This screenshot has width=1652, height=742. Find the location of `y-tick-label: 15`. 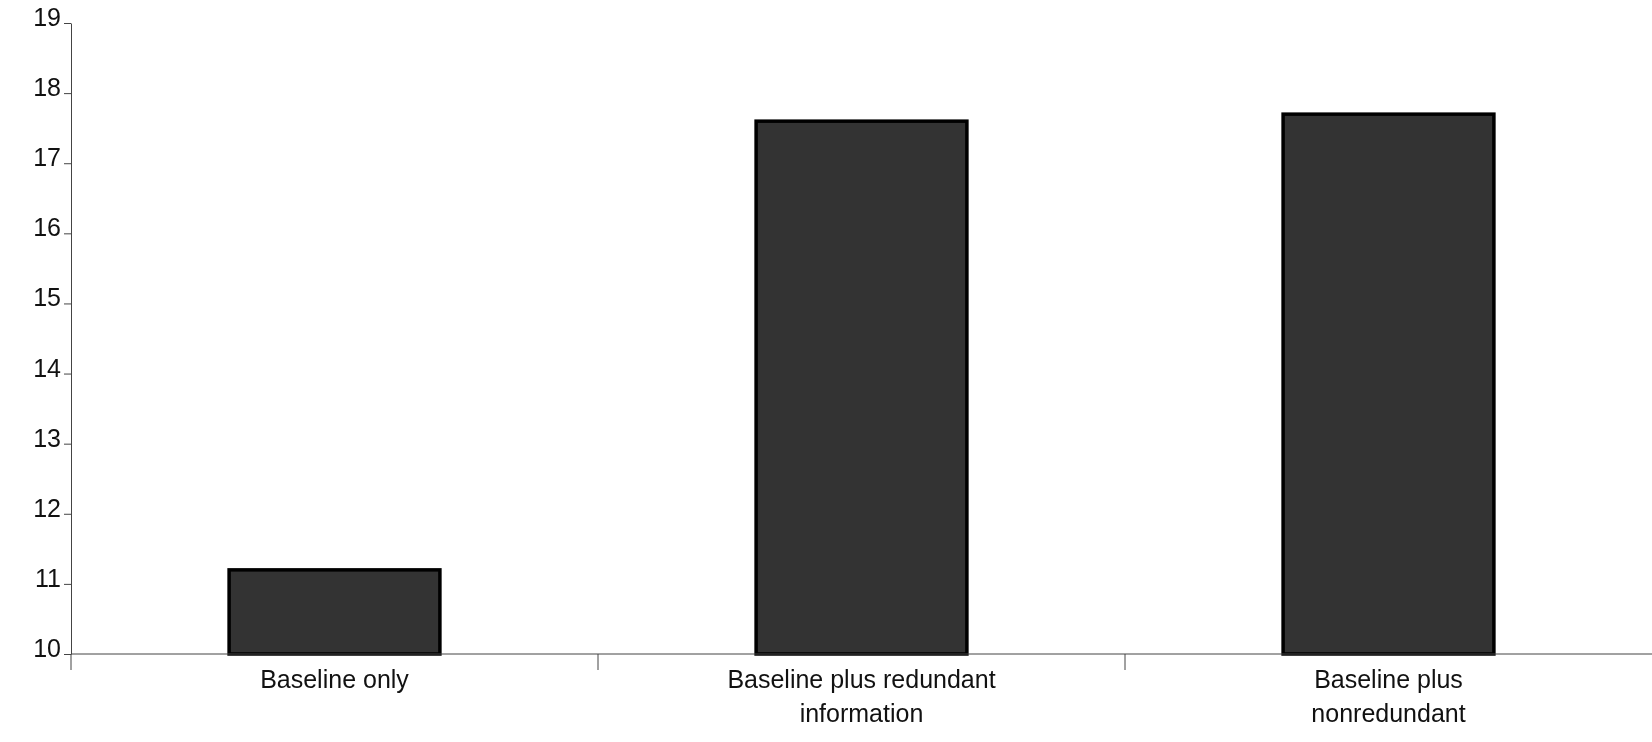

y-tick-label: 15 is located at coordinates (47, 297).